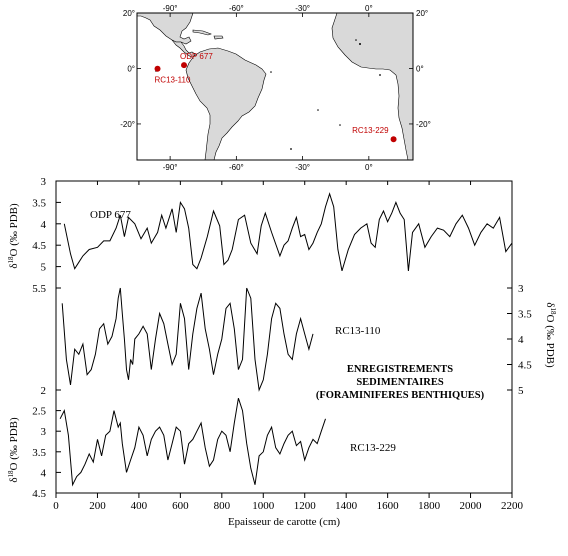  Describe the element at coordinates (39, 412) in the screenshot. I see `y-tick-label-2-2.5: 2.5` at that location.